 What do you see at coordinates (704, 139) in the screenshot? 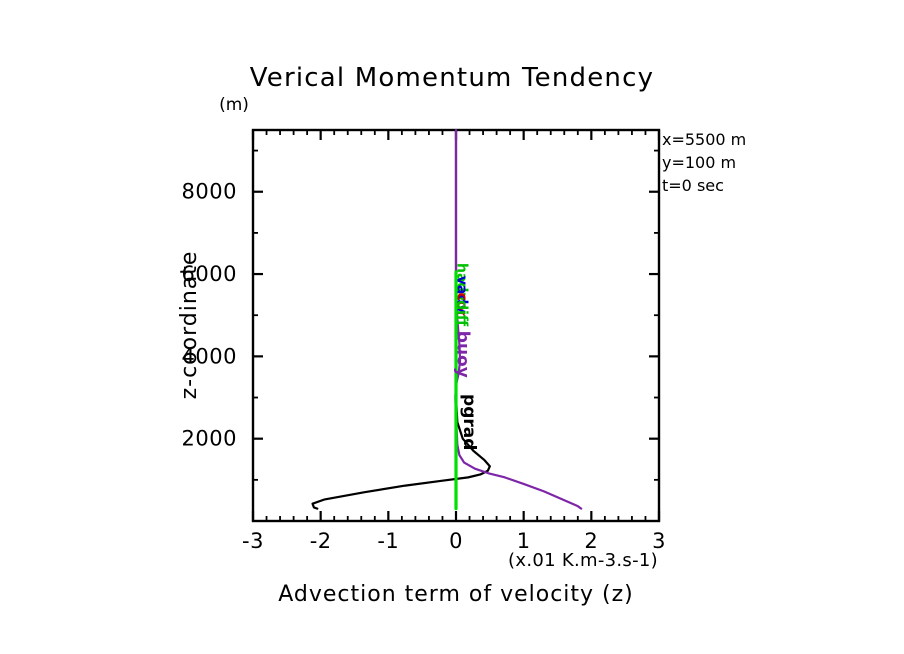
I see `annotation-x-position: x=5500 m` at bounding box center [704, 139].